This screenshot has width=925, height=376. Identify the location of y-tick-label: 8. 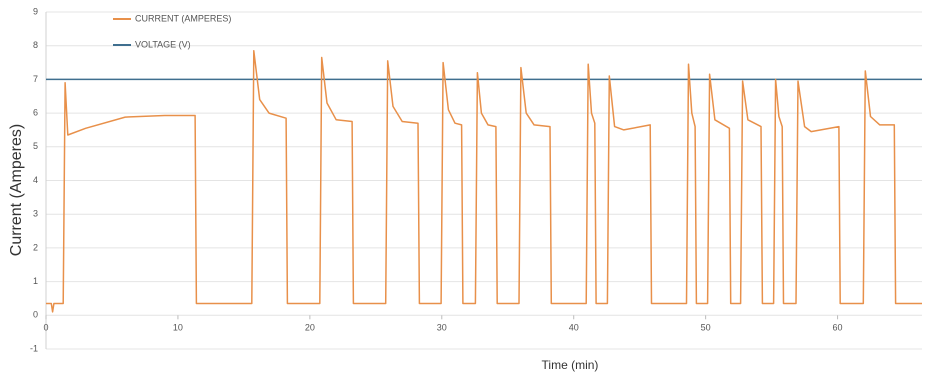
(35, 45).